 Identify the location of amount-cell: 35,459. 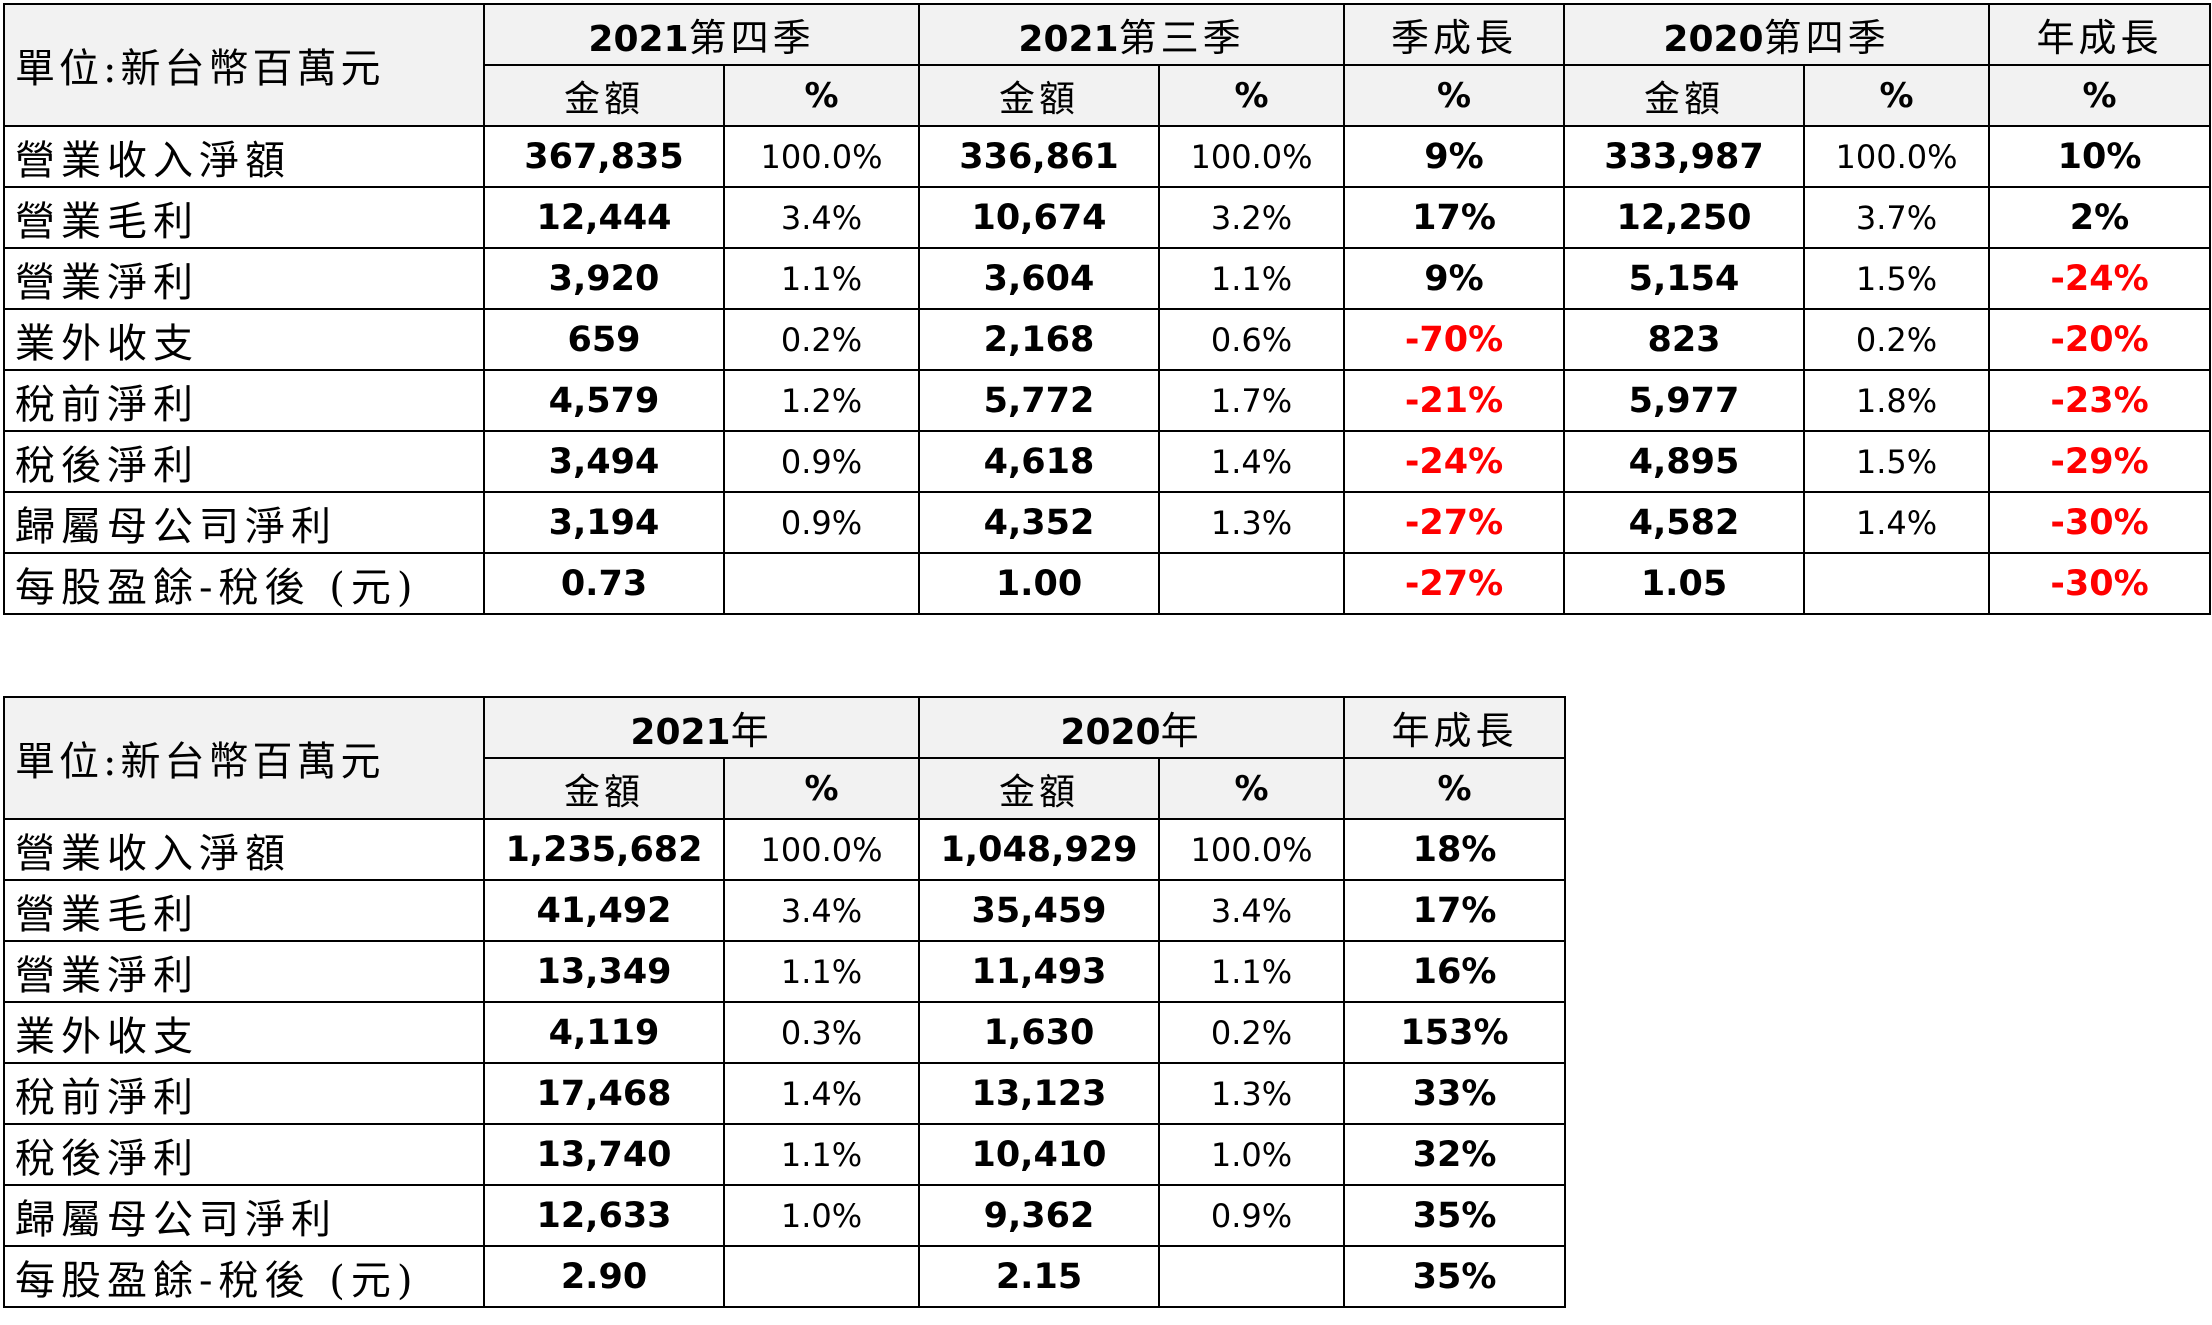
(1039, 910).